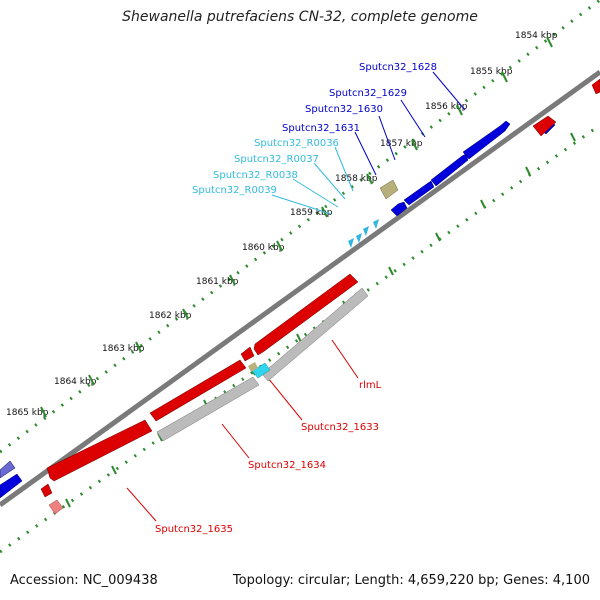 This screenshot has width=600, height=600. I want to click on label-sputcn32-1628: Sputcn32_1628, so click(398, 67).